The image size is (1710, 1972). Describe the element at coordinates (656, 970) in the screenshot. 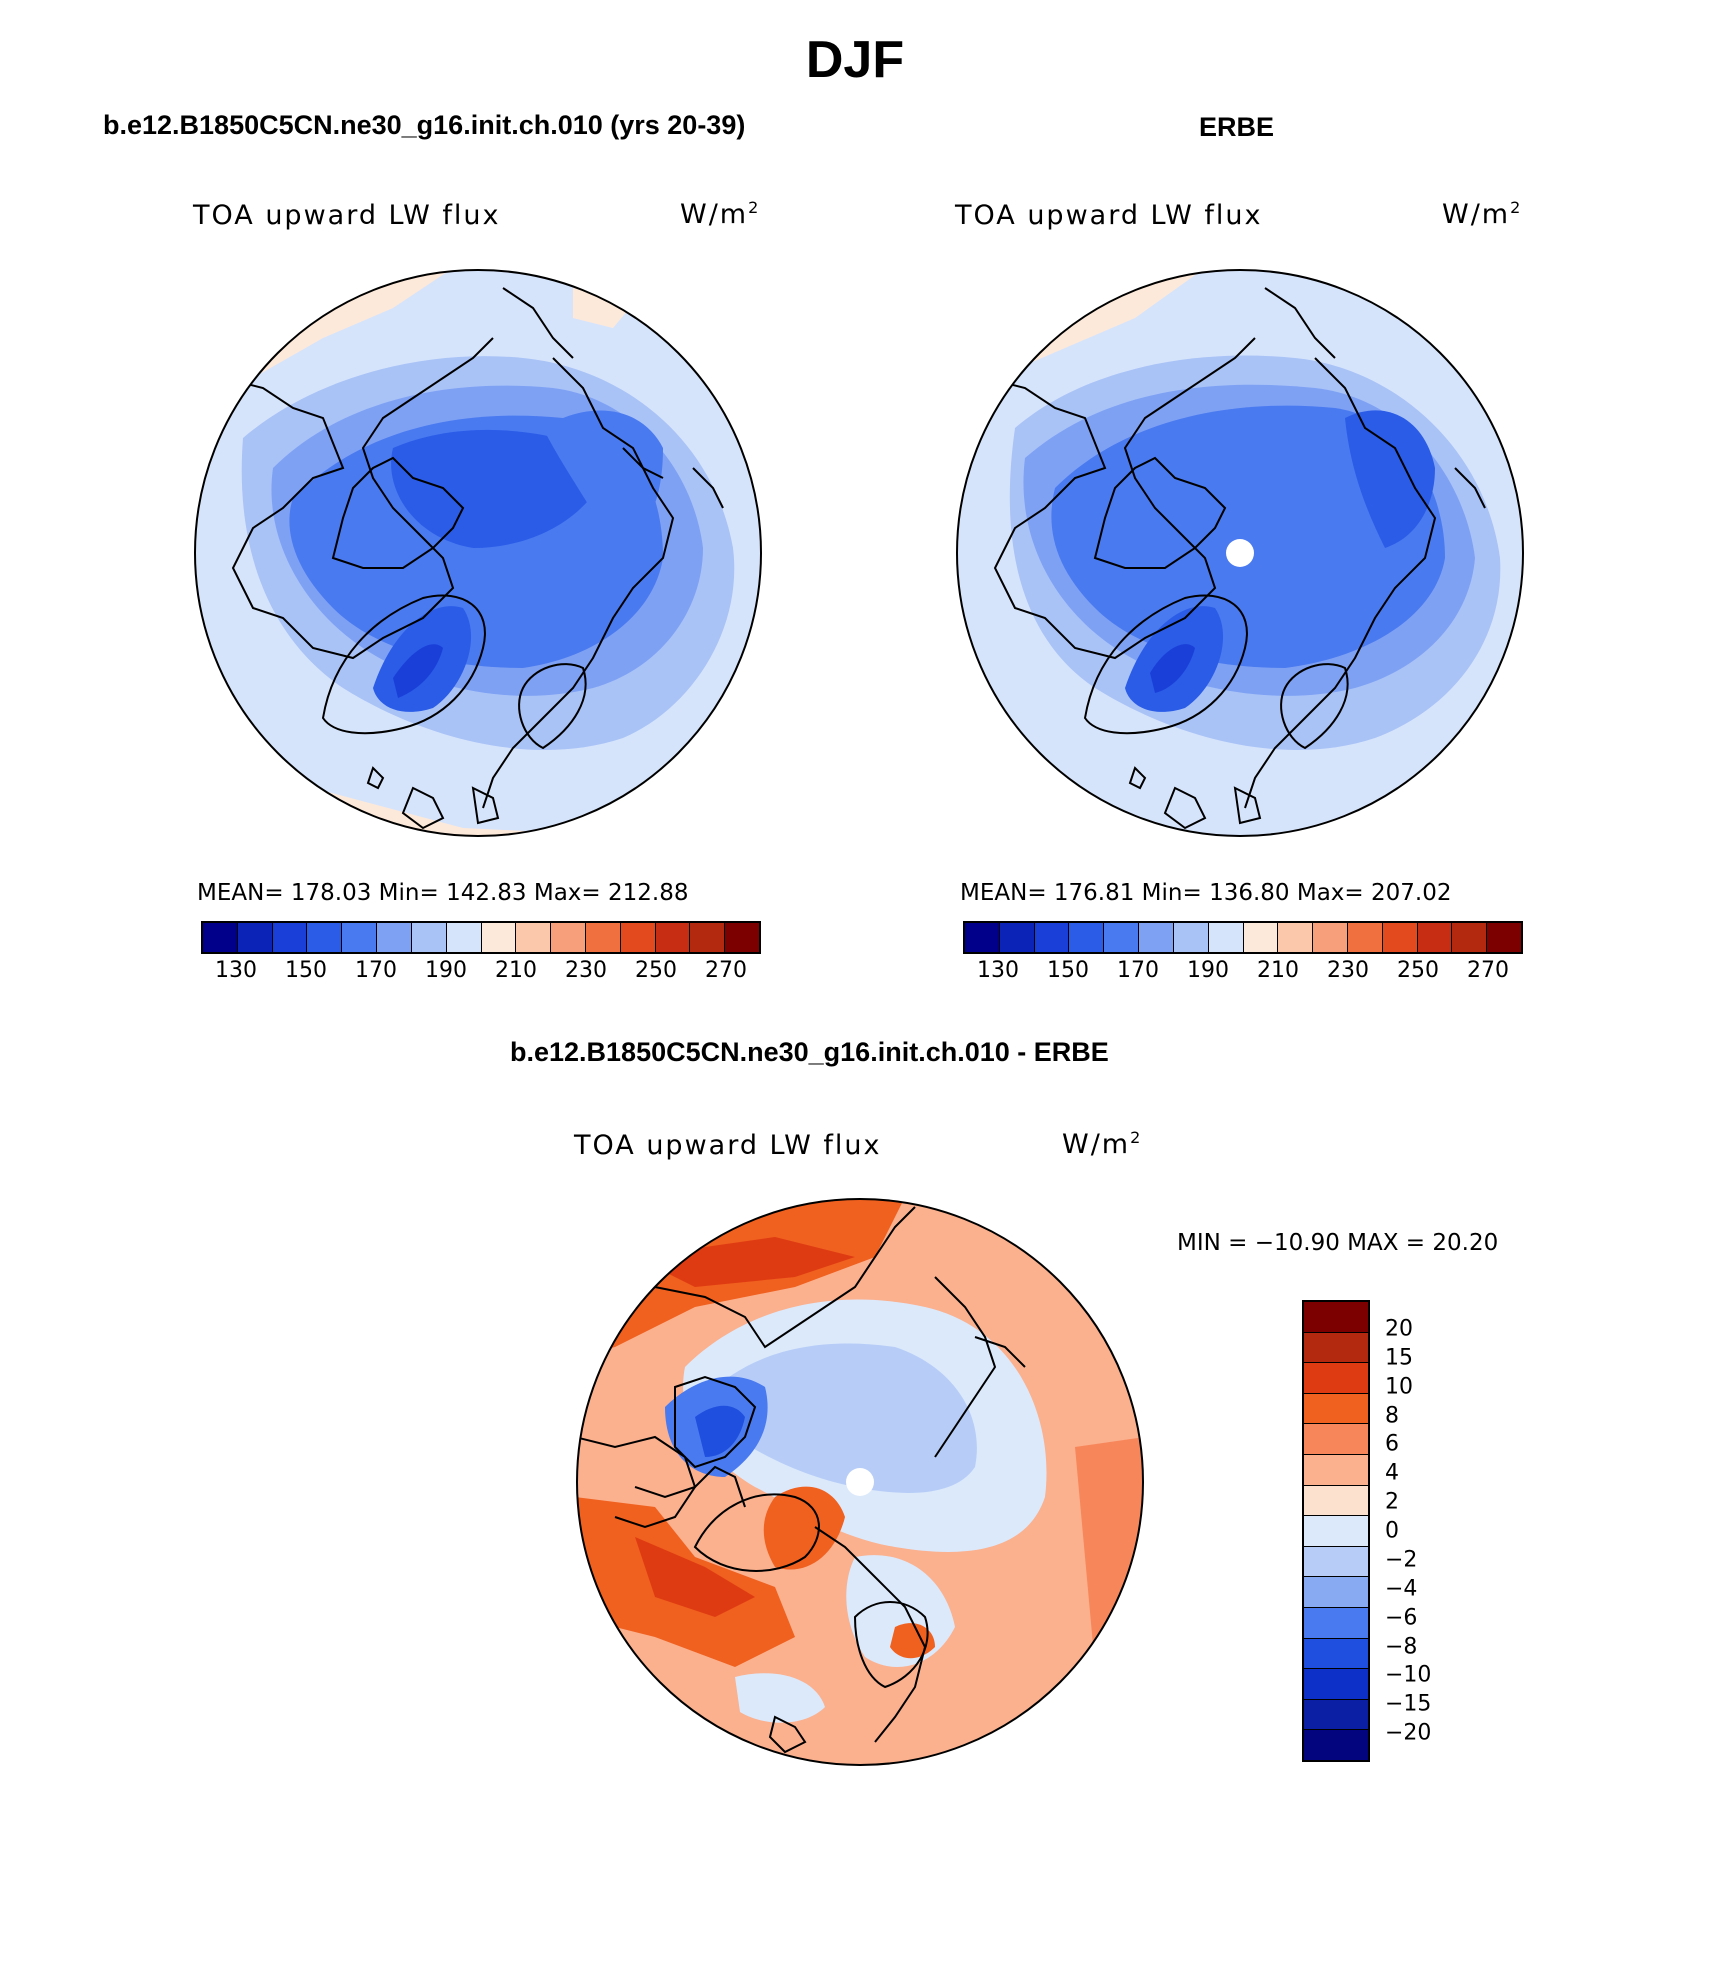

I see `model-colorbar-tick-label: 250` at that location.